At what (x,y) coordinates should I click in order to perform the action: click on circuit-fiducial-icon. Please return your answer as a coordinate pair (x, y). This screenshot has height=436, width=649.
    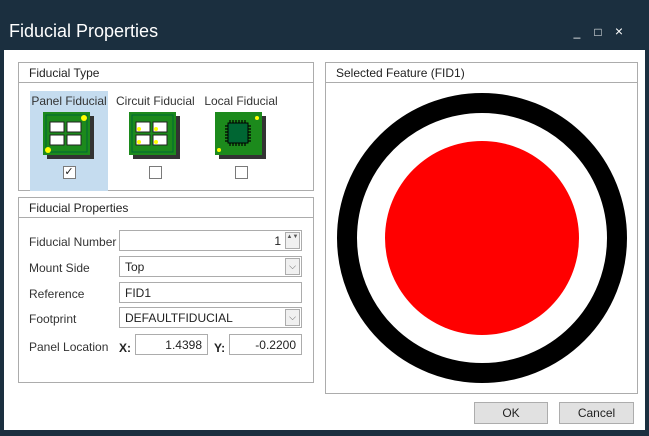
    Looking at the image, I should click on (154, 135).